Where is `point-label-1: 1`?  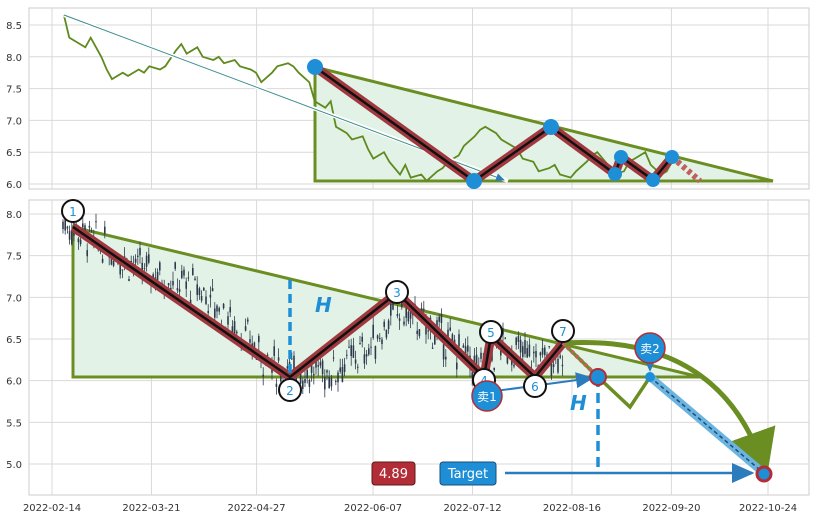 point-label-1: 1 is located at coordinates (73, 211).